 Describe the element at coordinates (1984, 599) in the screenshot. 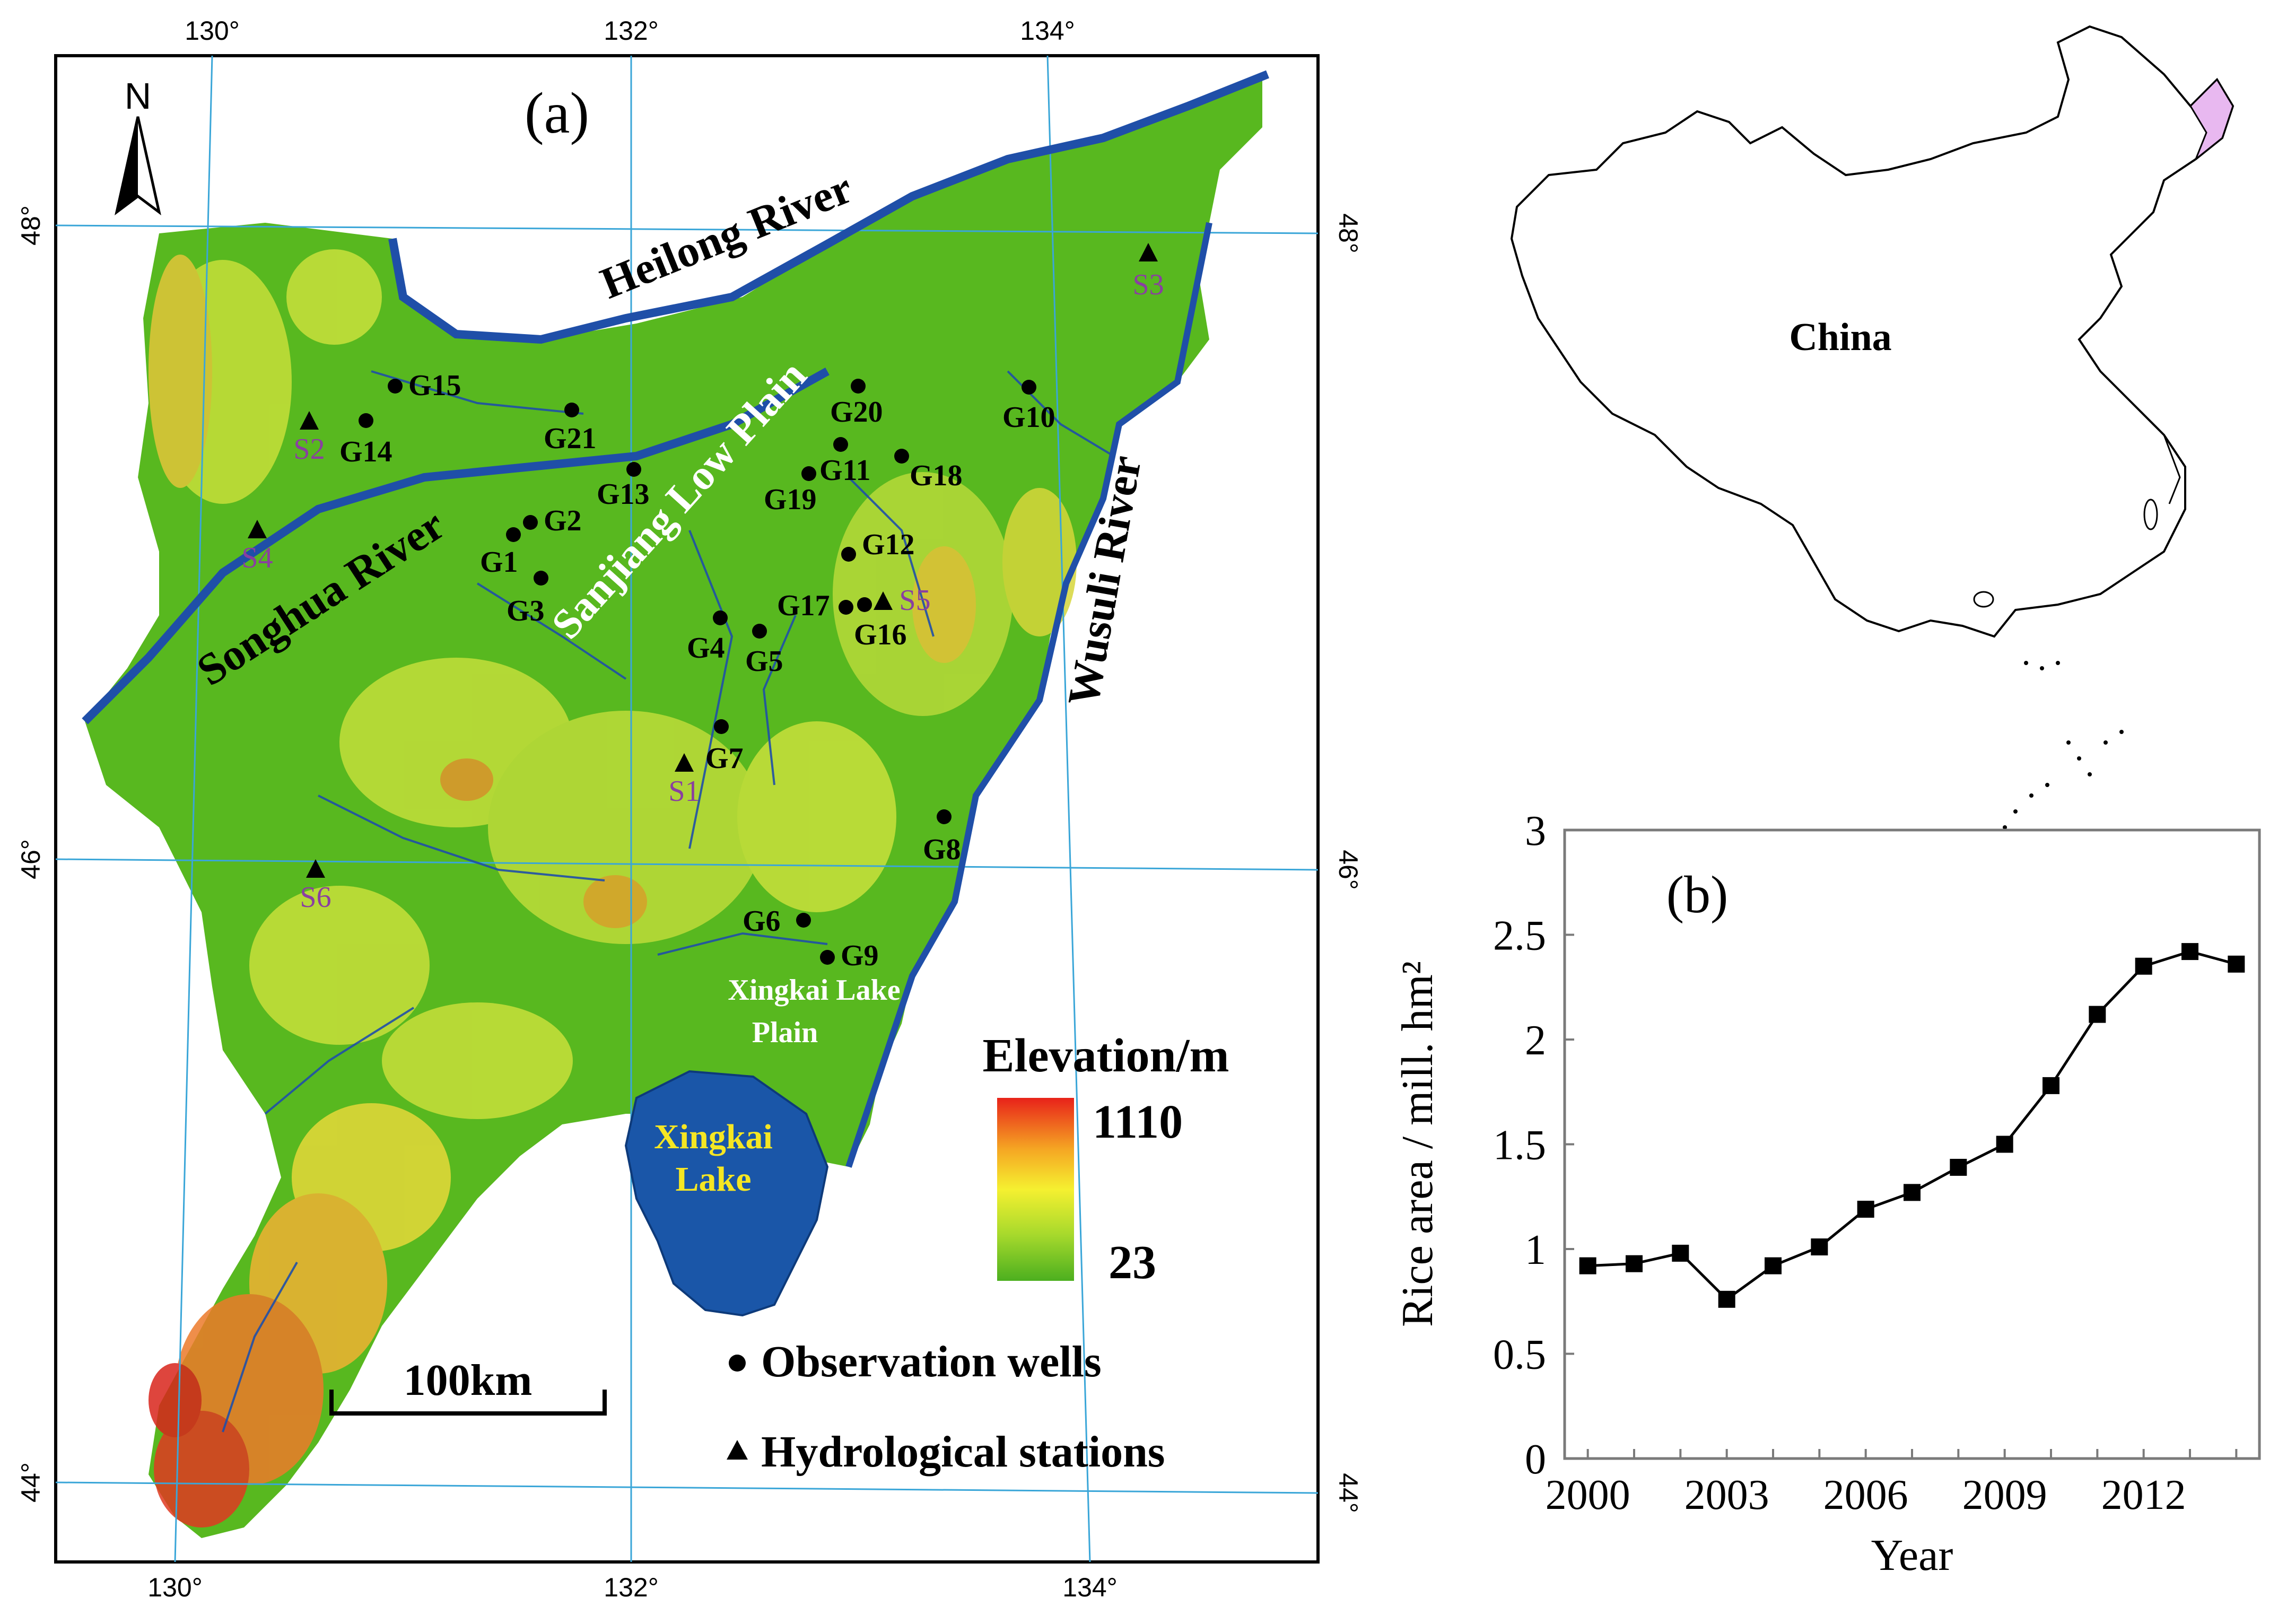

I see `hainan-island` at that location.